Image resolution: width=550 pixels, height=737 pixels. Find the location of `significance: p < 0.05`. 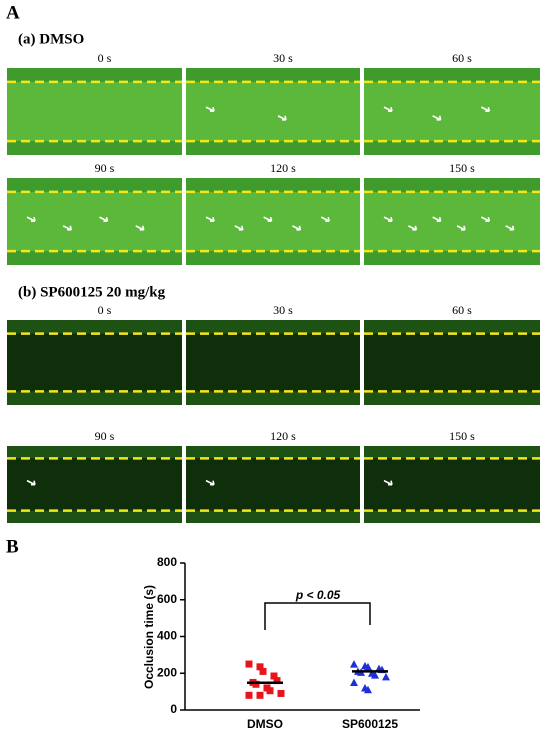

significance: p < 0.05 is located at coordinates (318, 595).